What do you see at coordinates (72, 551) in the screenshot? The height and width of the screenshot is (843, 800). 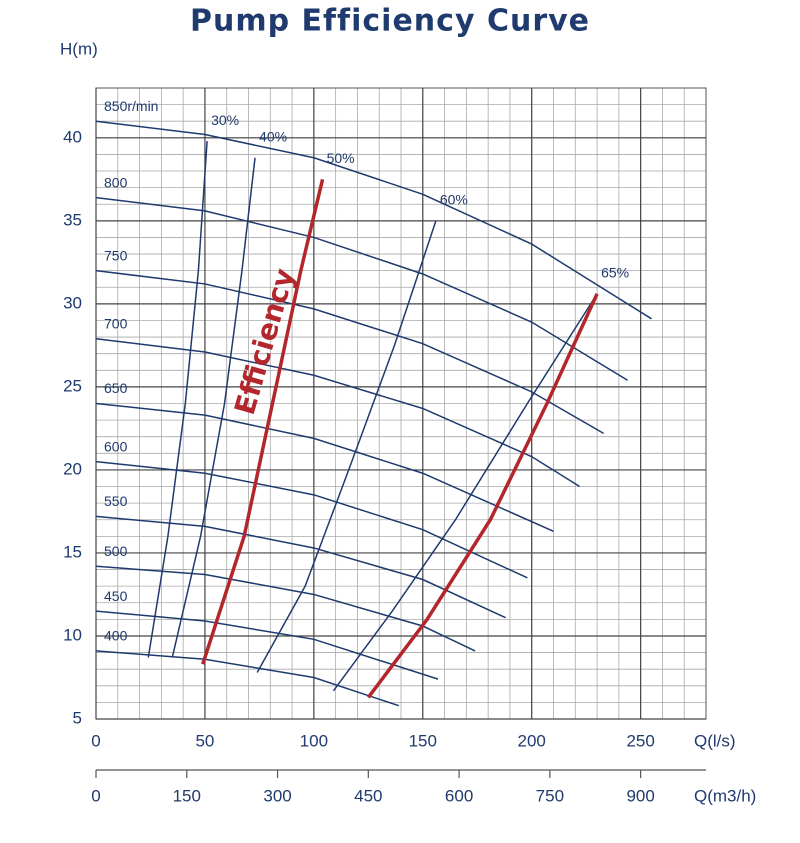 I see `y-tick-label: 15` at bounding box center [72, 551].